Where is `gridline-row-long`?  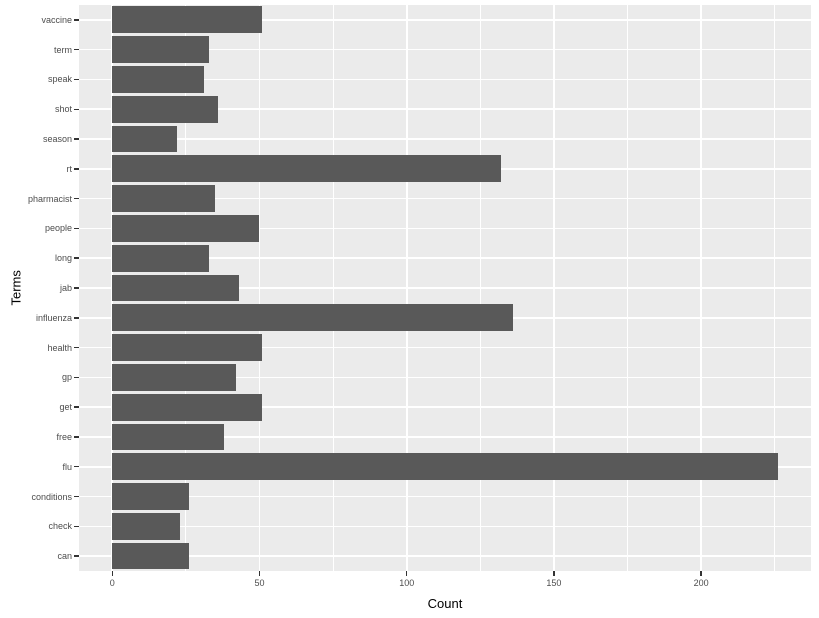
gridline-row-long is located at coordinates (445, 258).